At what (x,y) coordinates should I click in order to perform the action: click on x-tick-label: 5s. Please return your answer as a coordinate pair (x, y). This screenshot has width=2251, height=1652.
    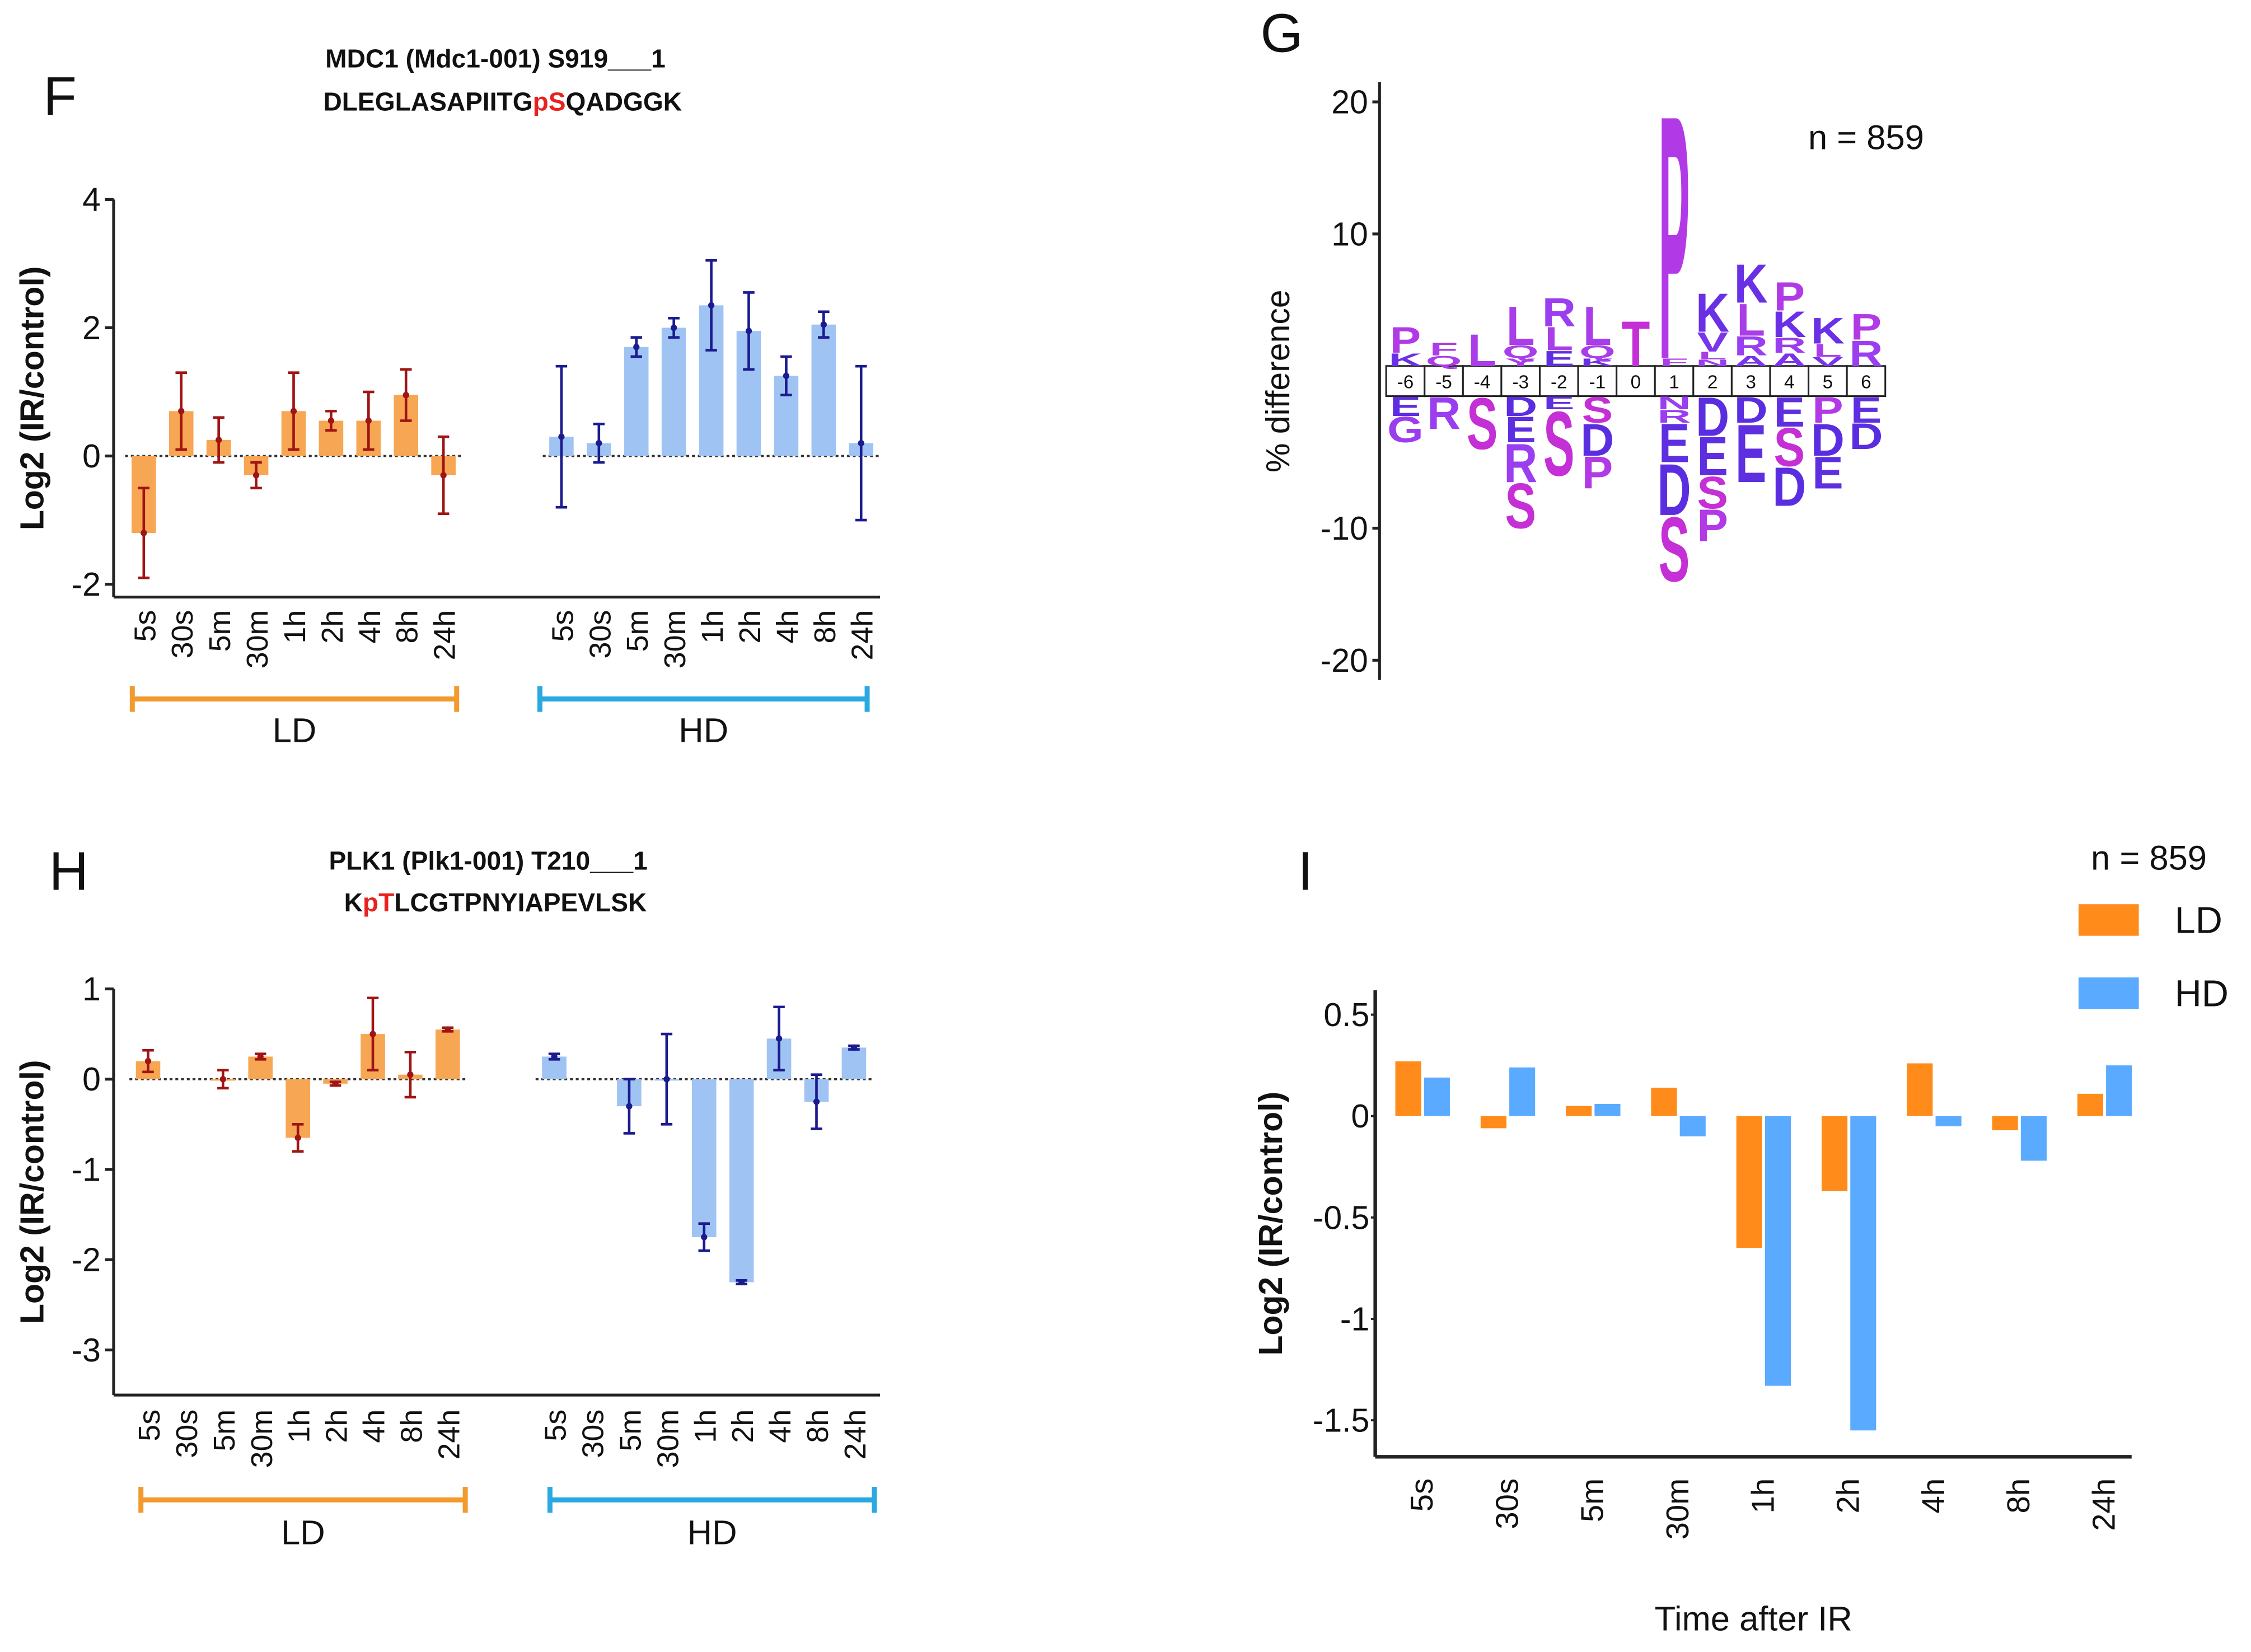
    Looking at the image, I should click on (556, 1426).